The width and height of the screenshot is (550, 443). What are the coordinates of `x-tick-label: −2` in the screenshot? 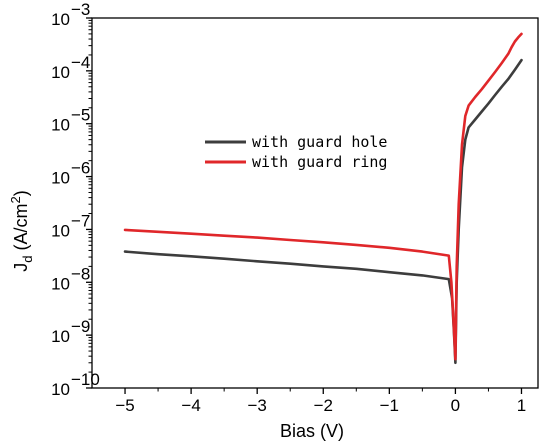 It's located at (323, 405).